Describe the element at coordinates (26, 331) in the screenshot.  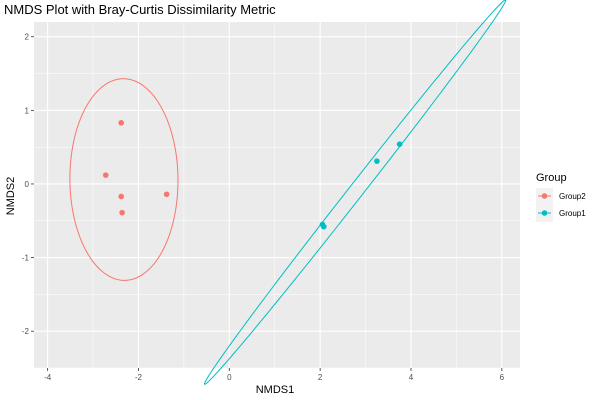
I see `y-tick-label: -2` at that location.